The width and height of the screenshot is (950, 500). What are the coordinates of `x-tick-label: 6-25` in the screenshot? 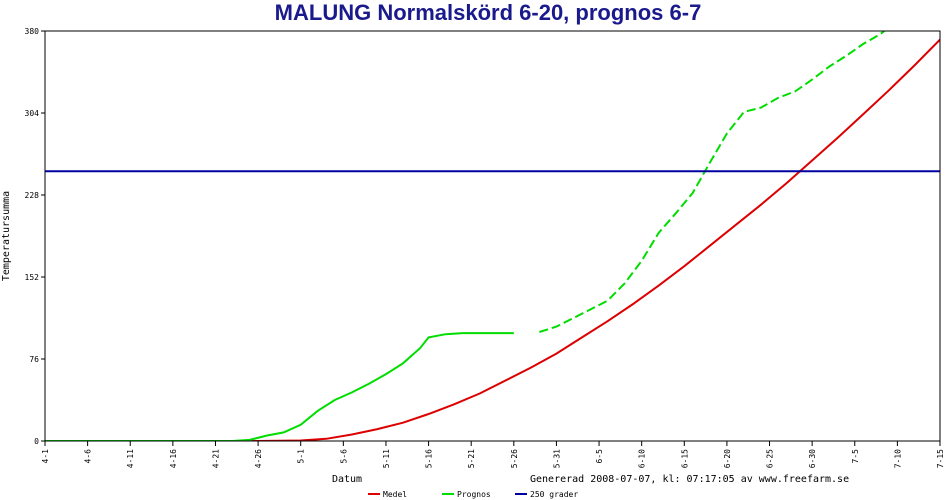 It's located at (770, 458).